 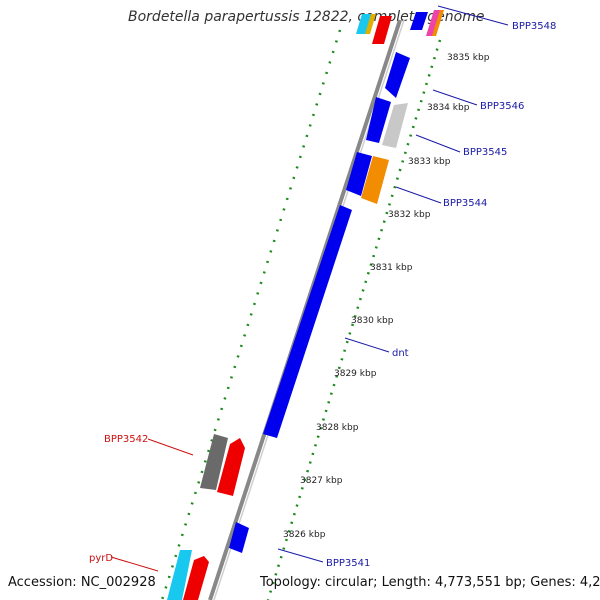 What do you see at coordinates (382, 30) in the screenshot?
I see `gene-red-top` at bounding box center [382, 30].